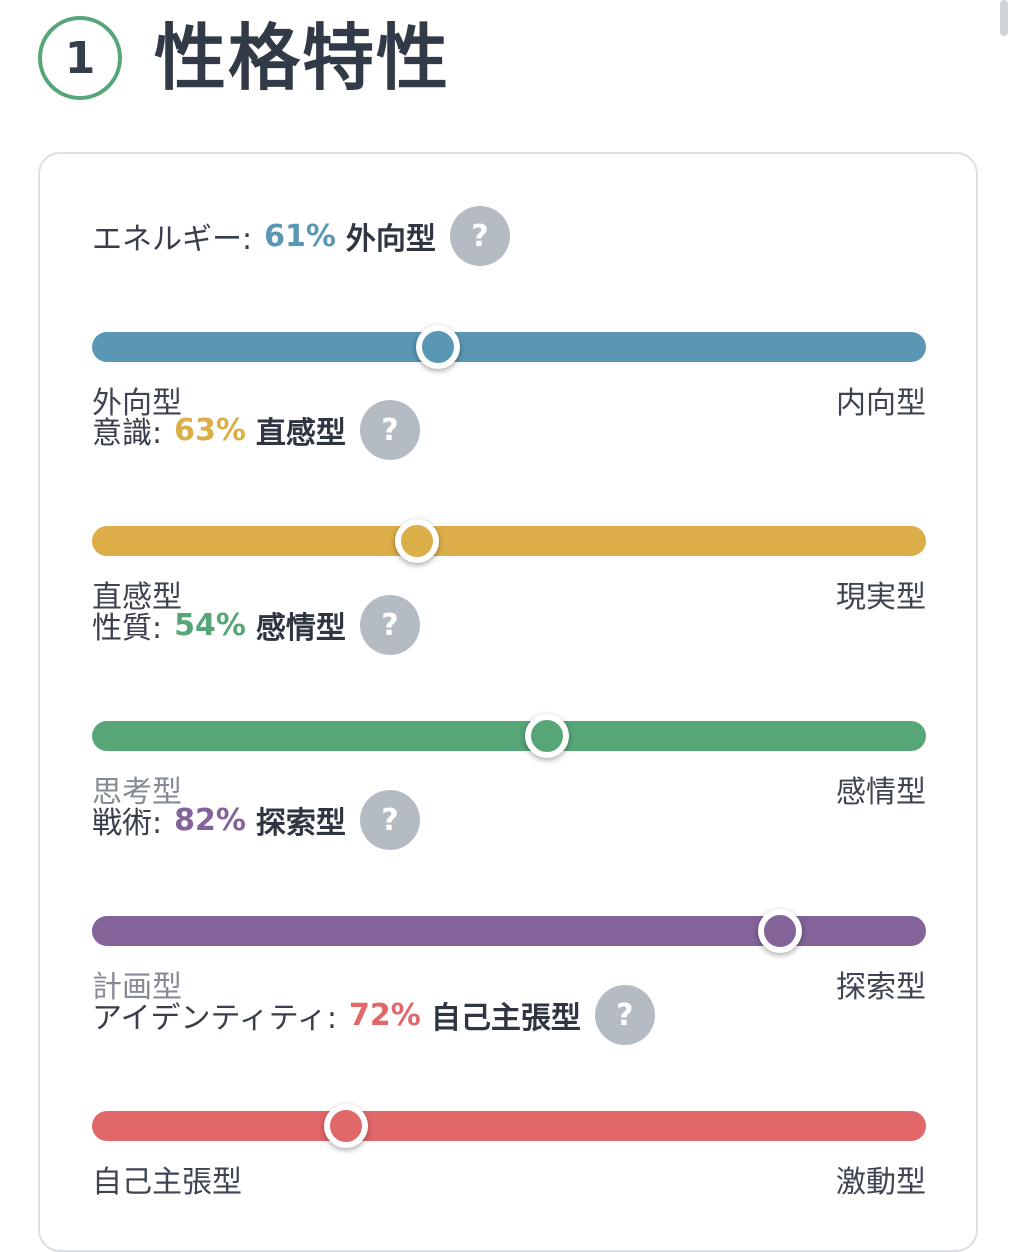  Describe the element at coordinates (1004, 18) in the screenshot. I see `scrollbar` at that location.